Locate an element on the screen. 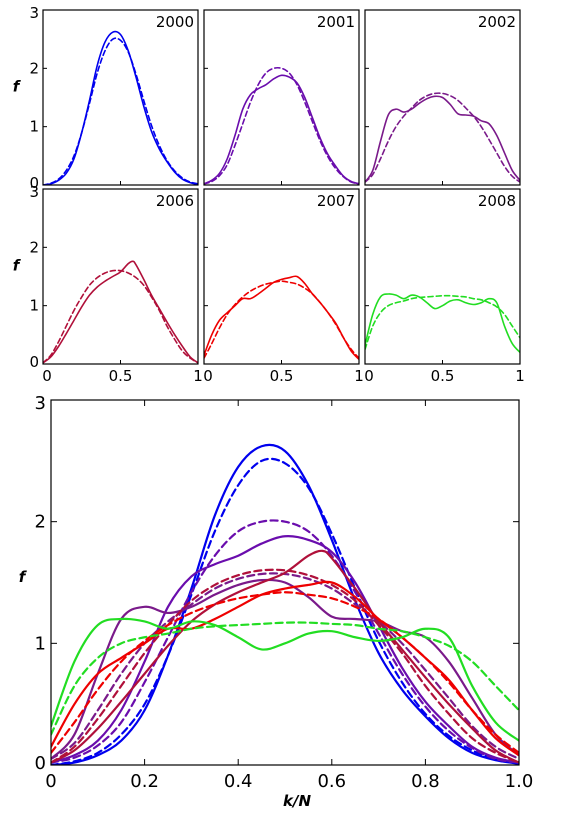 The image size is (562, 831). series-solid-2008 is located at coordinates (442, 323).